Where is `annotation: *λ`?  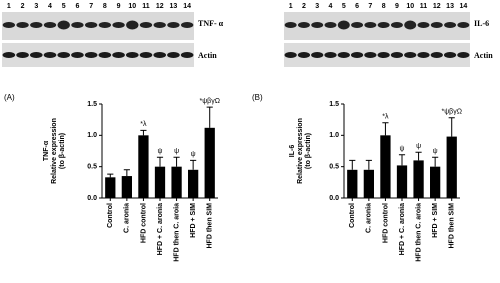
annotation: *λ is located at coordinates (143, 124).